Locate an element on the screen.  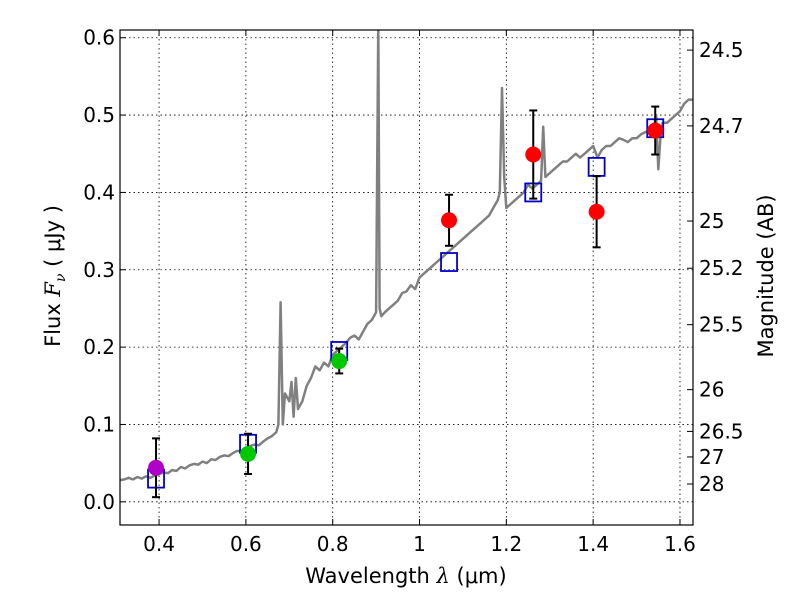
y-tick-label: 0.0 is located at coordinates (99, 502).